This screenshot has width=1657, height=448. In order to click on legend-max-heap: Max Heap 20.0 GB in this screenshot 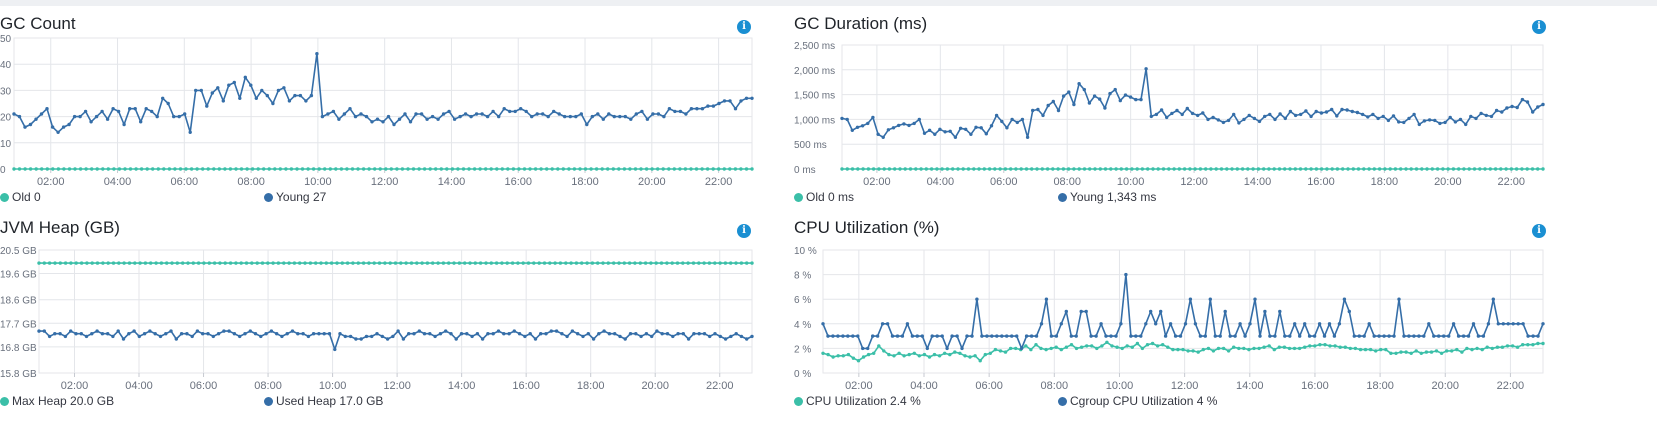, I will do `click(57, 401)`.